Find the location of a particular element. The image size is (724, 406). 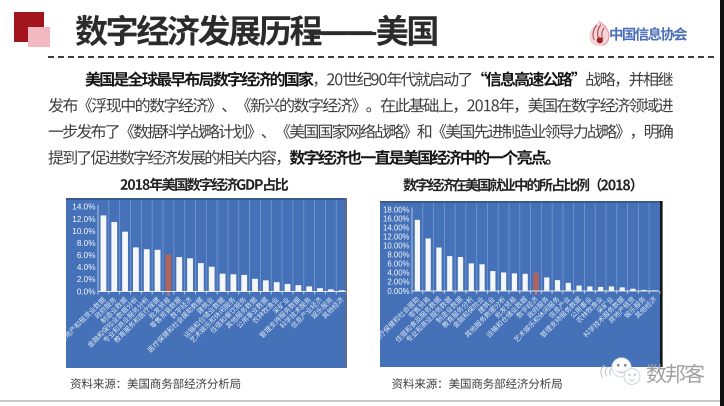

svg-text: 2.00% is located at coordinates (398, 282).